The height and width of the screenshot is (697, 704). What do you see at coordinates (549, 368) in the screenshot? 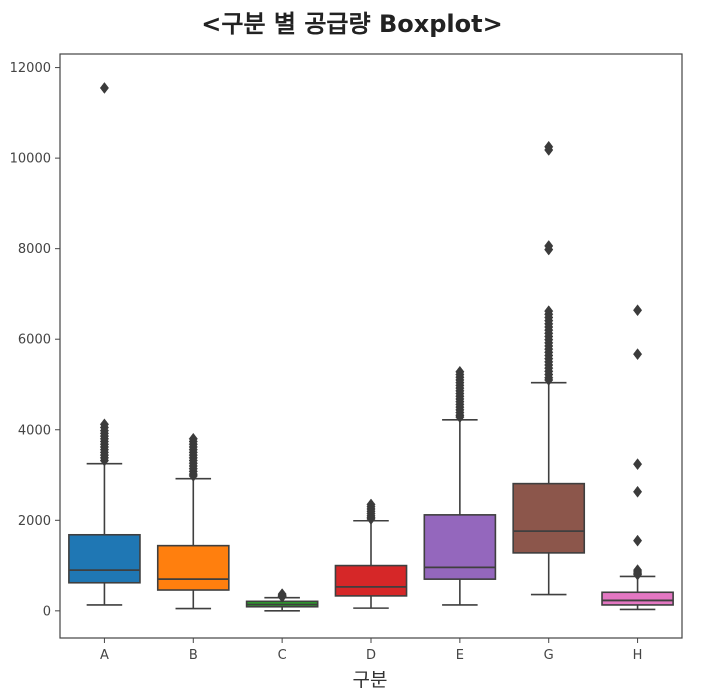
I see `box-group-G` at bounding box center [549, 368].